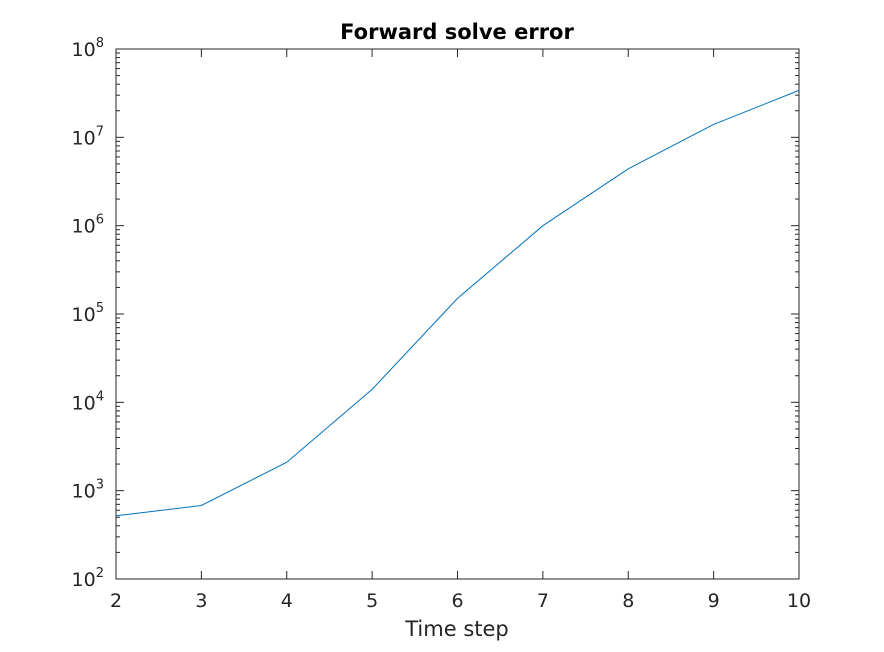 The height and width of the screenshot is (652, 884). Describe the element at coordinates (201, 601) in the screenshot. I see `x-tick-label: 3` at that location.